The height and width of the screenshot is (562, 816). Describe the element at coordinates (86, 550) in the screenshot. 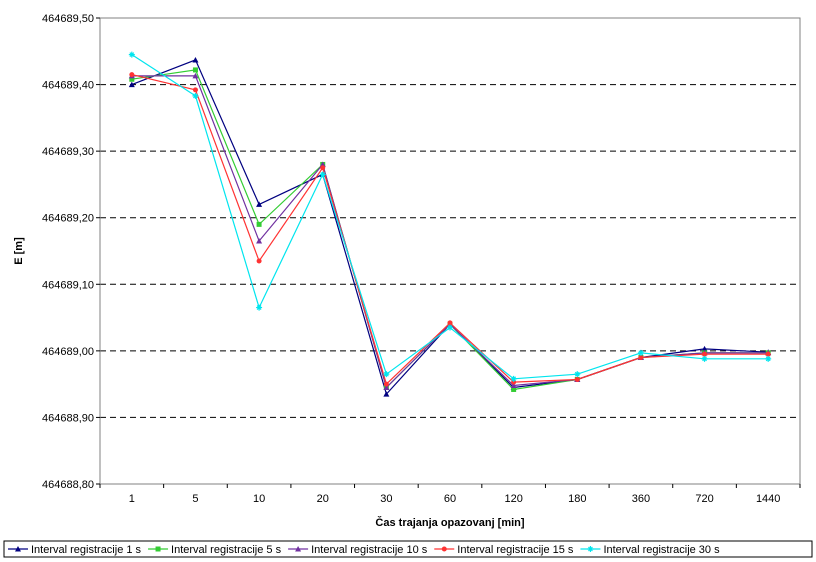

I see `legend-label: Interval registracije 1 s` at that location.